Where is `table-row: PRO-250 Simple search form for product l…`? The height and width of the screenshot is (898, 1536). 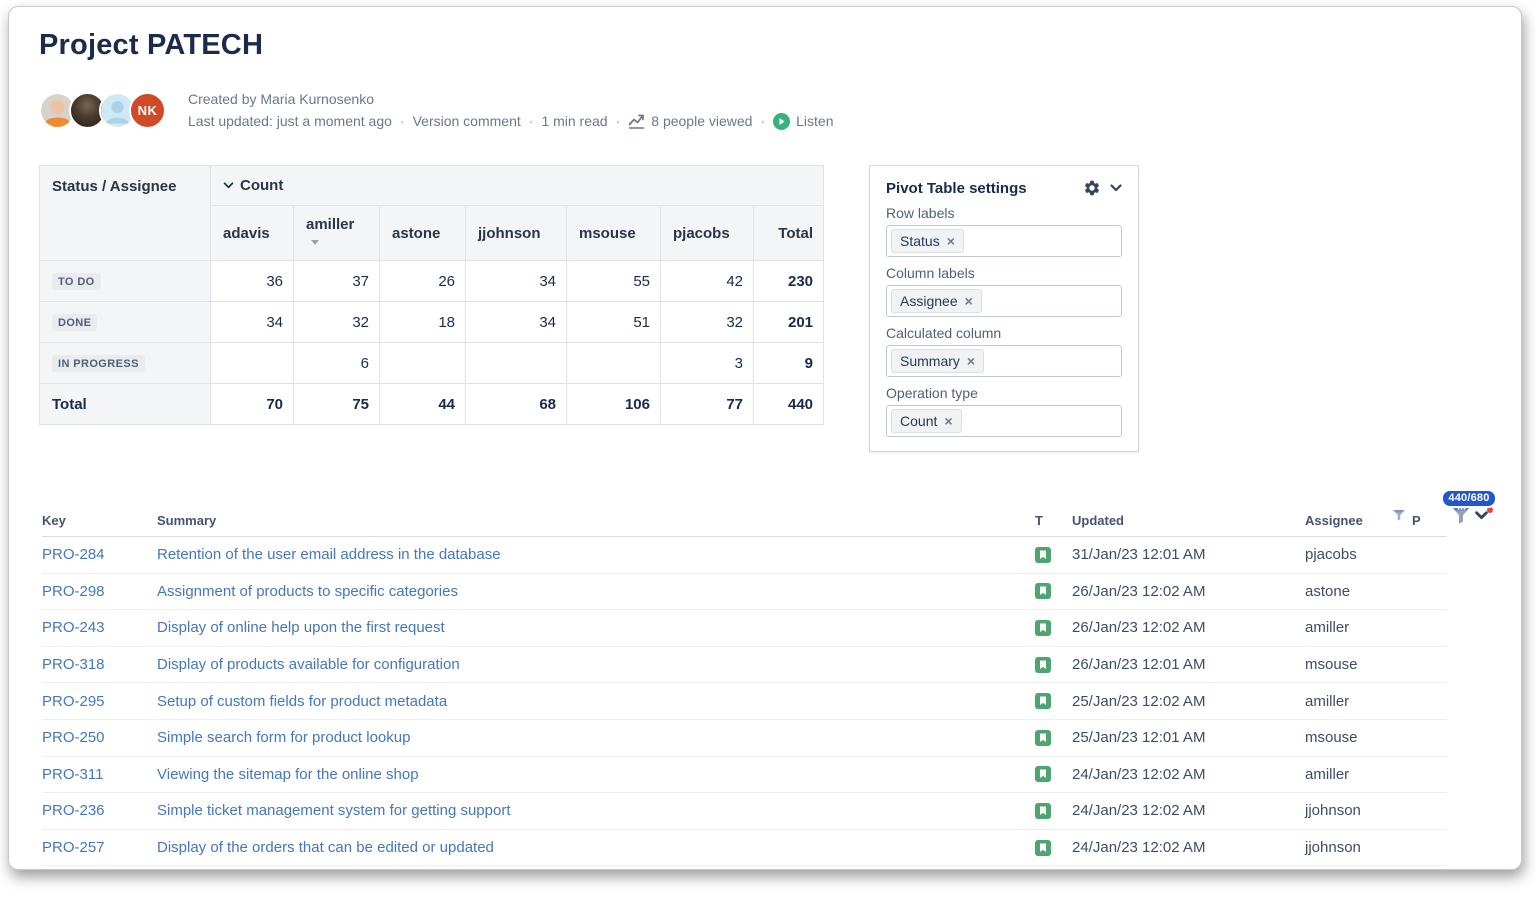
table-row: PRO-250 Simple search form for product l… is located at coordinates (744, 738).